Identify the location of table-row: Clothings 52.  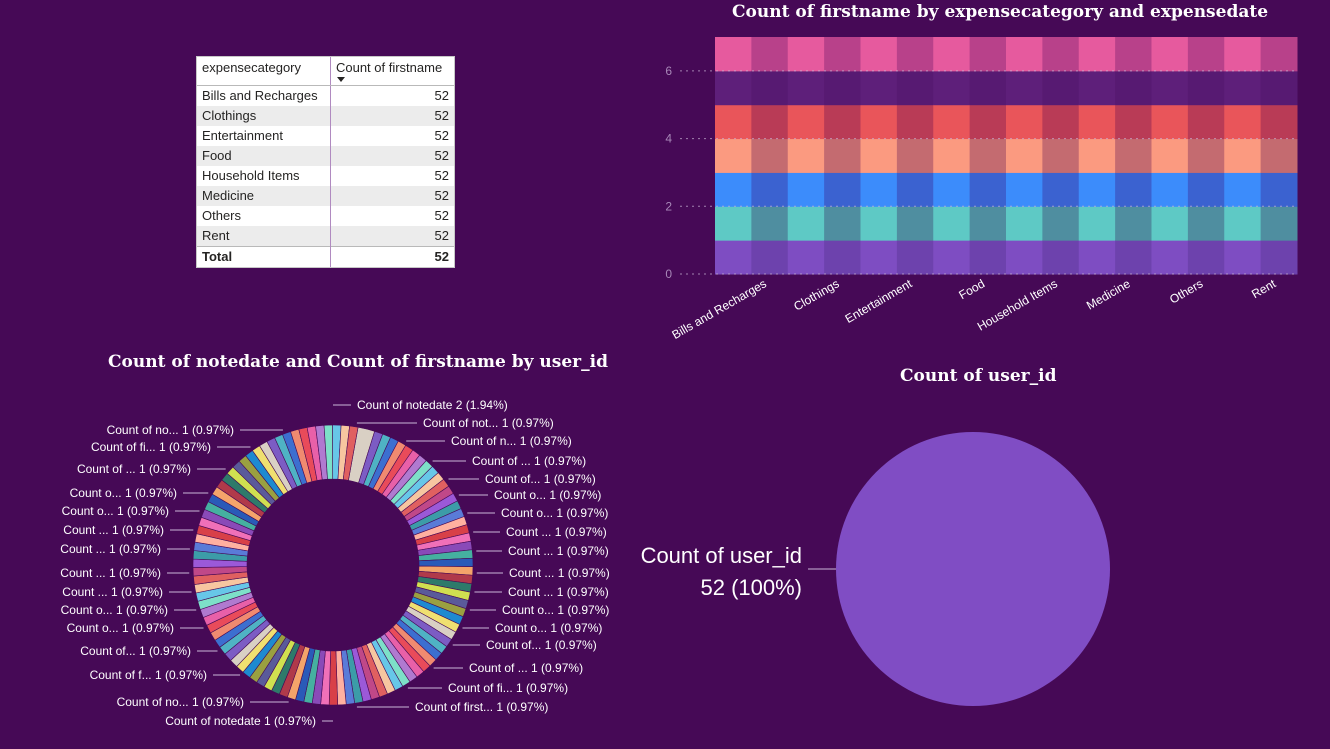
(325, 116).